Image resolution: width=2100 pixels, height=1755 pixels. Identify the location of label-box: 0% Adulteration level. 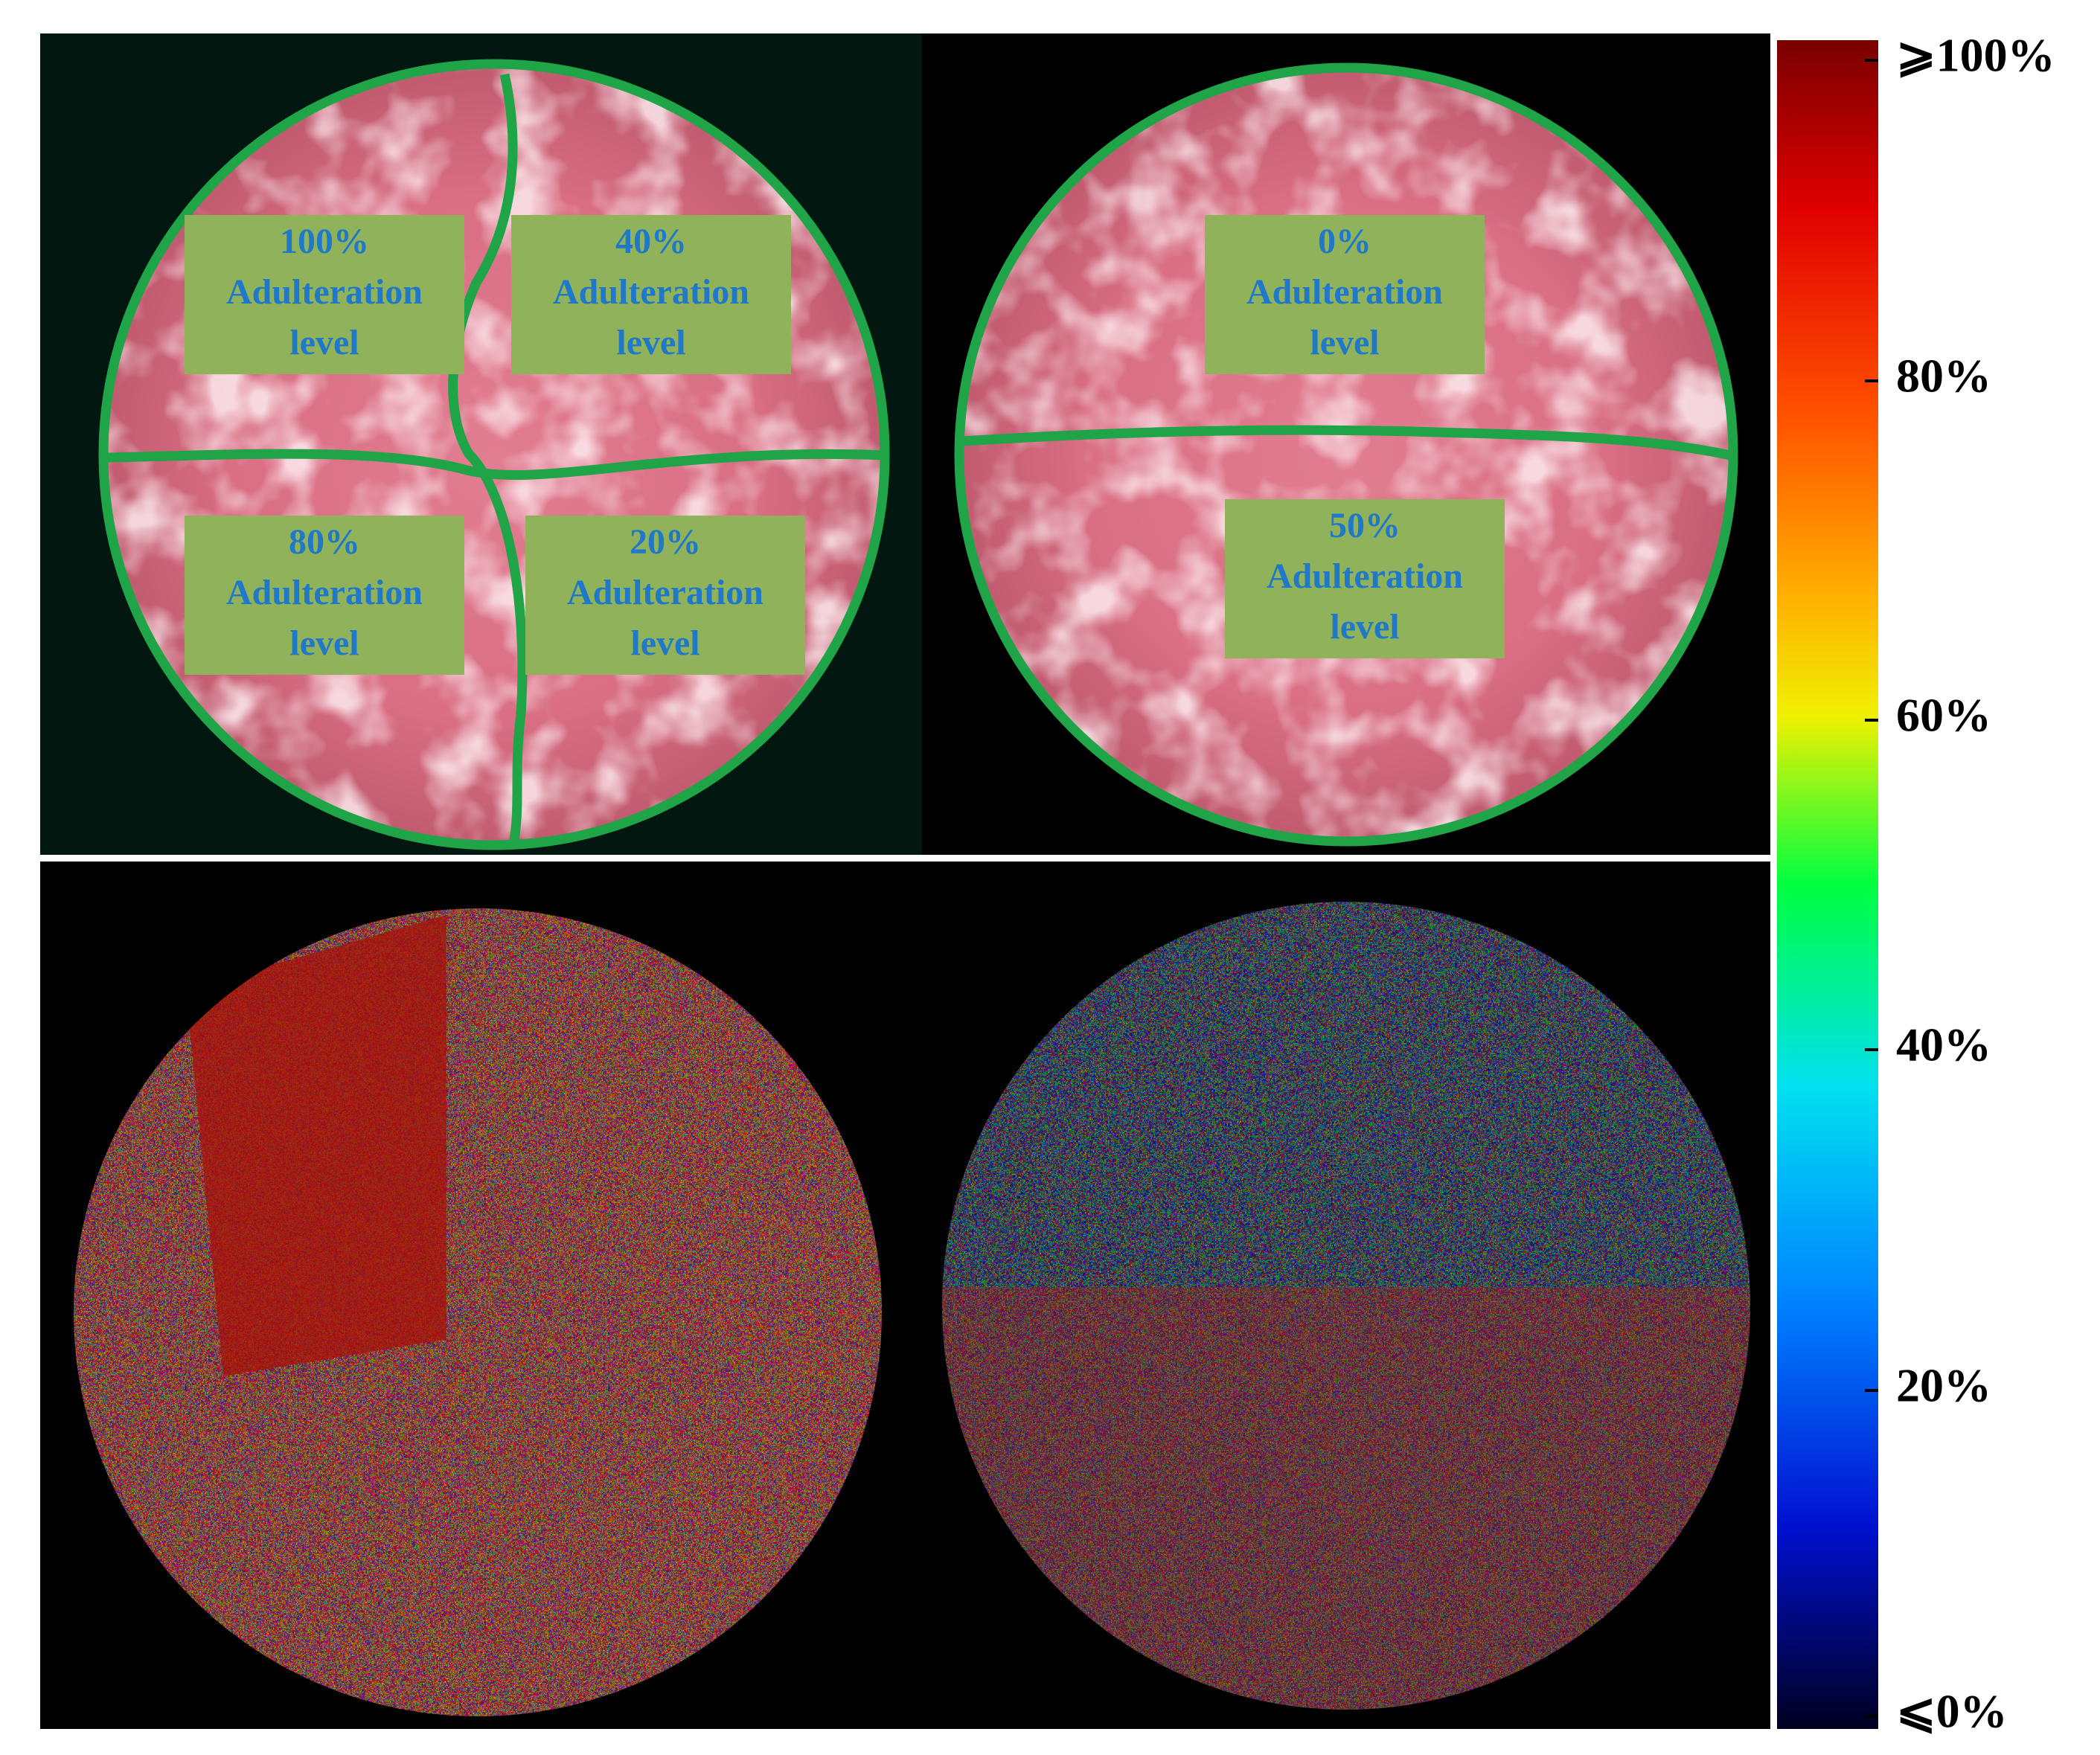
(1345, 294).